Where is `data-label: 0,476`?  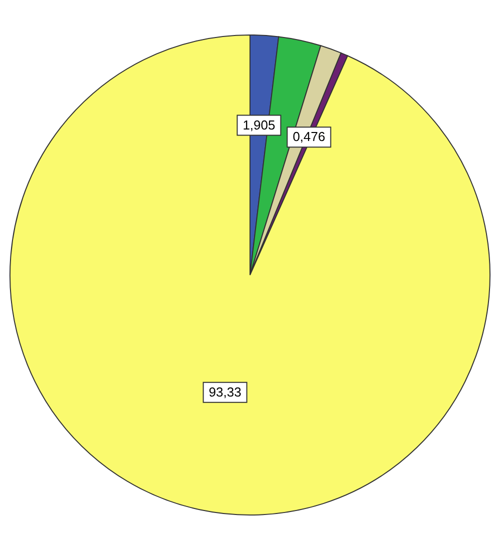
data-label: 0,476 is located at coordinates (309, 136).